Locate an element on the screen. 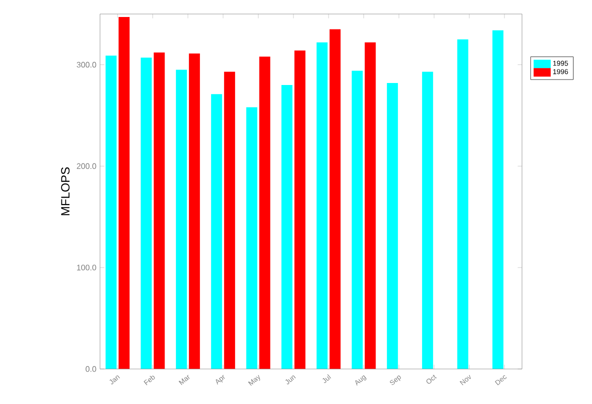 This screenshot has width=592, height=404. y-tick-label: 200.0 is located at coordinates (86, 166).